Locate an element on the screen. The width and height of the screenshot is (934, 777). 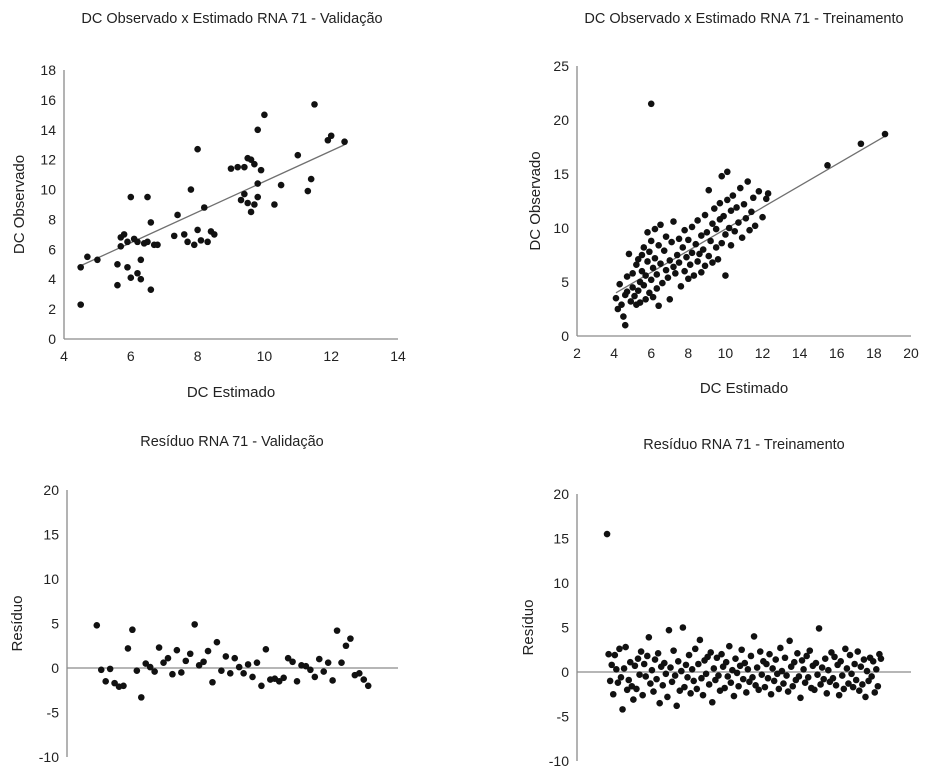
x-tick-label: 18 is located at coordinates (874, 353).